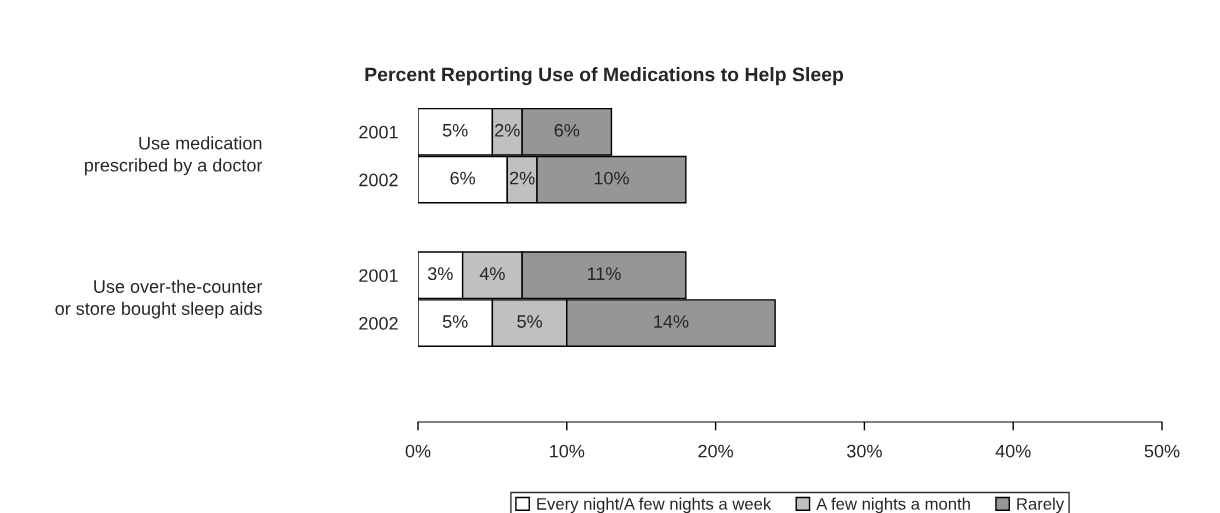  I want to click on data-label: 4%, so click(492, 274).